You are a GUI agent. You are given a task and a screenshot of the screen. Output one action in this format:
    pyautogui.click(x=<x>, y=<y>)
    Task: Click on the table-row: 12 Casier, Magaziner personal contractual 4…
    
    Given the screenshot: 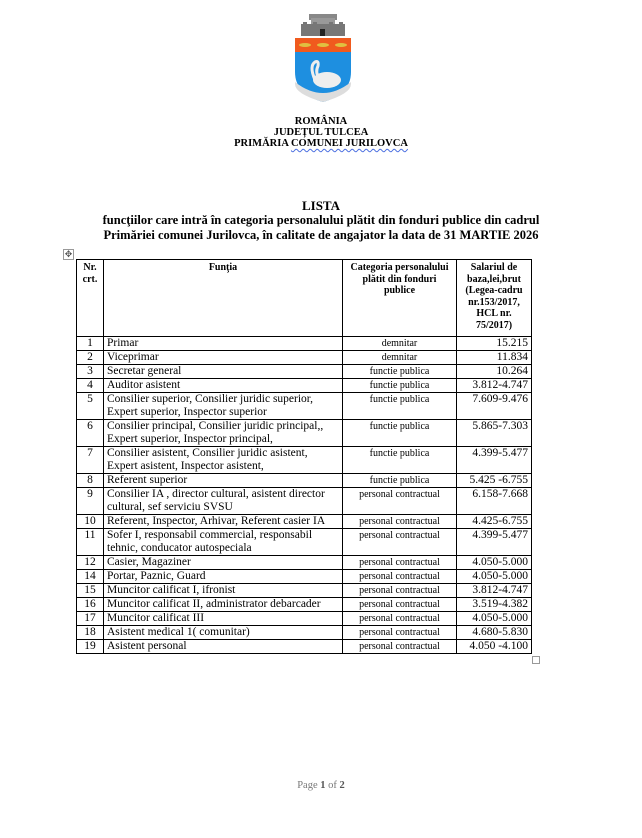 What is the action you would take?
    pyautogui.click(x=304, y=562)
    